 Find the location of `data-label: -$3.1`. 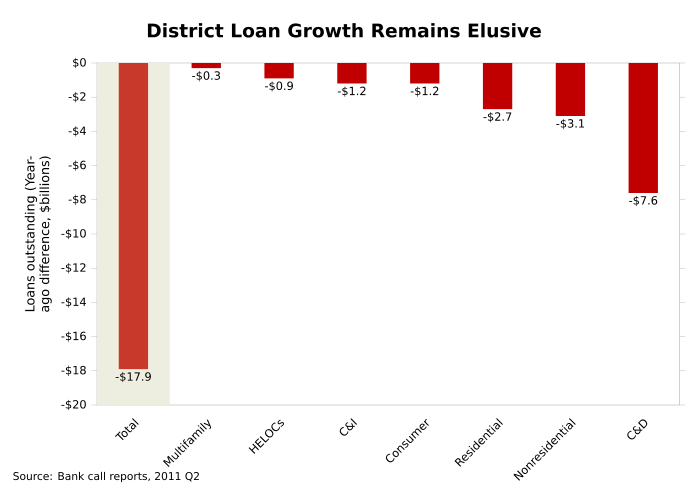

data-label: -$3.1 is located at coordinates (570, 124).